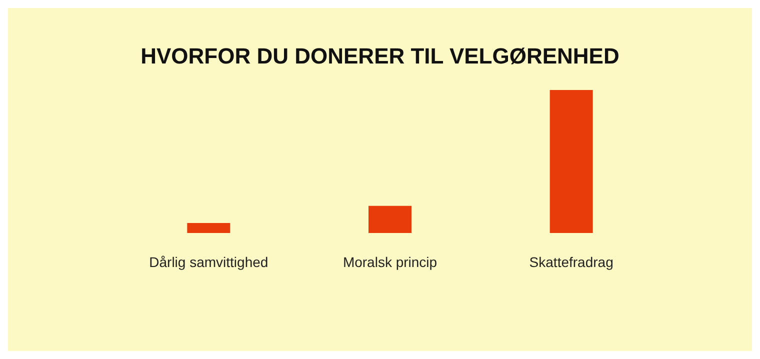 The width and height of the screenshot is (760, 359). Describe the element at coordinates (390, 262) in the screenshot. I see `x-tick-label: Moralsk princip` at that location.